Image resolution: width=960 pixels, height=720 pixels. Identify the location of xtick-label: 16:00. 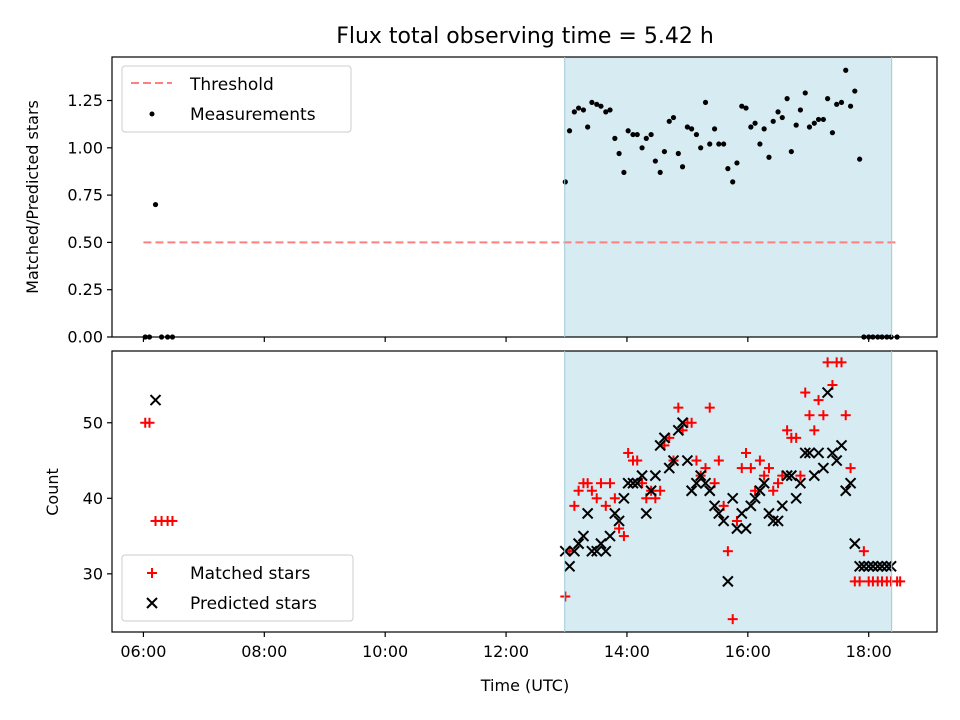
(748, 651).